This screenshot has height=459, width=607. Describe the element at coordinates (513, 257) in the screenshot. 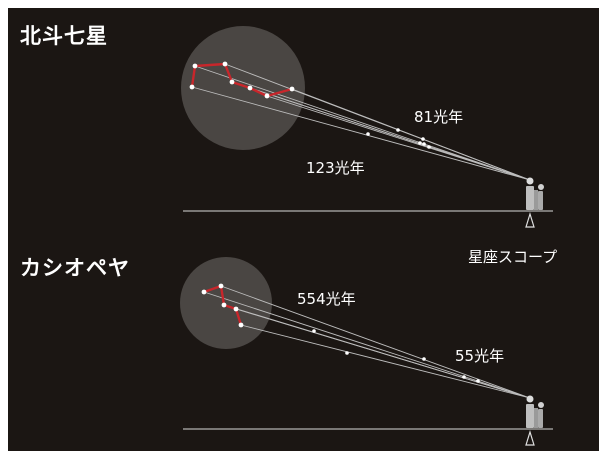

I see `telescope-label: 星座スコープ` at that location.